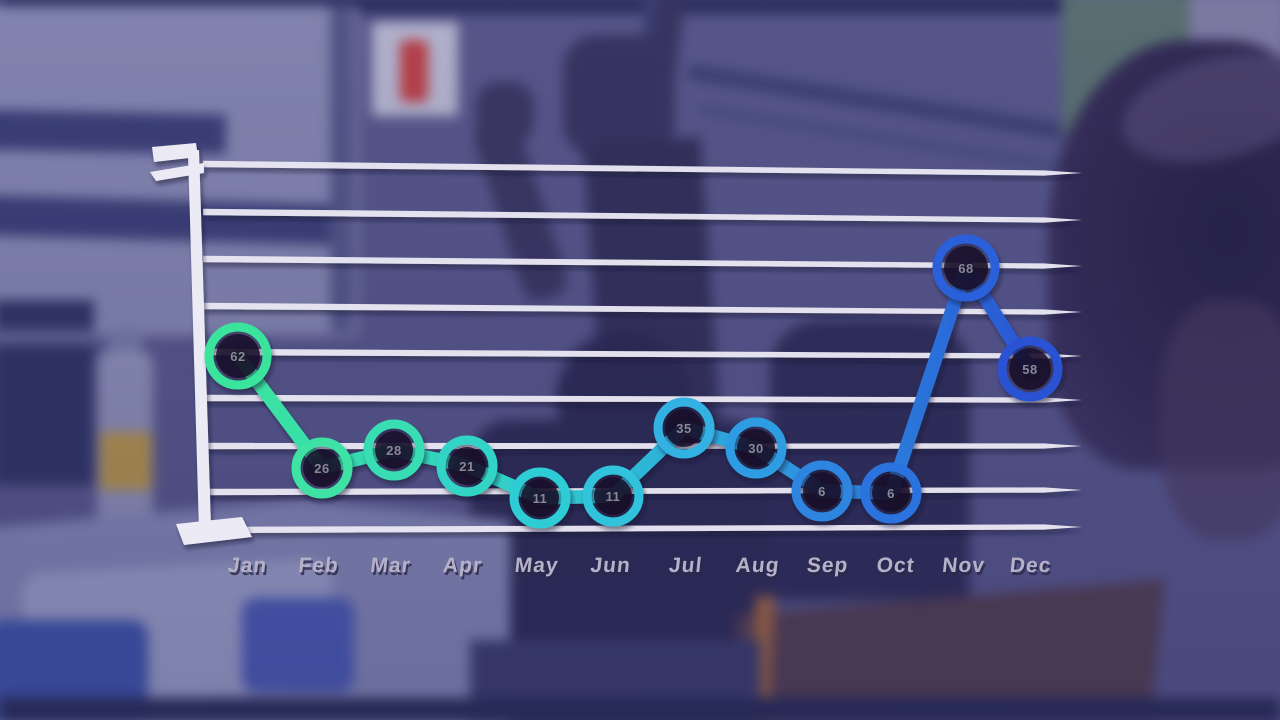 The width and height of the screenshot is (1280, 720). I want to click on month-label: Feb, so click(318, 565).